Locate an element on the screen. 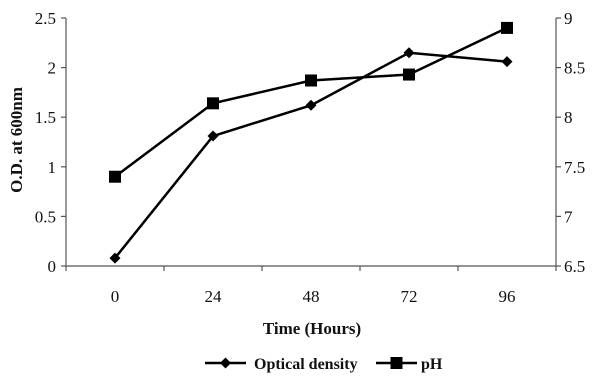 Image resolution: width=594 pixels, height=378 pixels. y-right-tick-label: 8 is located at coordinates (568, 117).